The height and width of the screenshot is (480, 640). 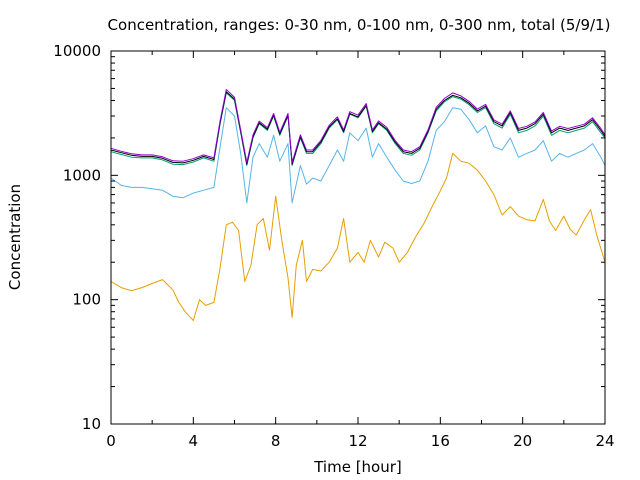 What do you see at coordinates (77, 51) in the screenshot?
I see `y-tick-label: 10000` at bounding box center [77, 51].